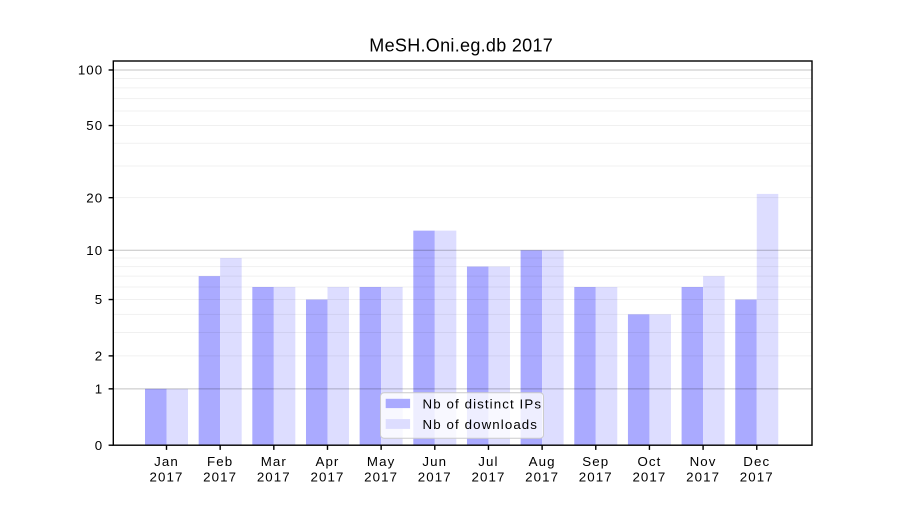  What do you see at coordinates (381, 461) in the screenshot?
I see `svg-text: May` at bounding box center [381, 461].